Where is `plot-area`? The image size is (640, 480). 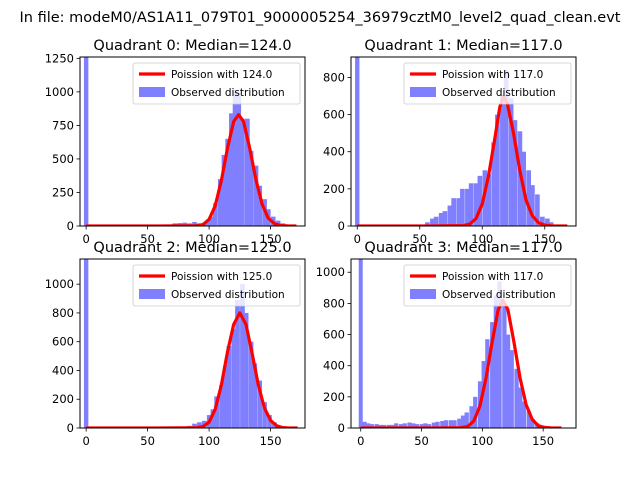 plot-area is located at coordinates (190, 141).